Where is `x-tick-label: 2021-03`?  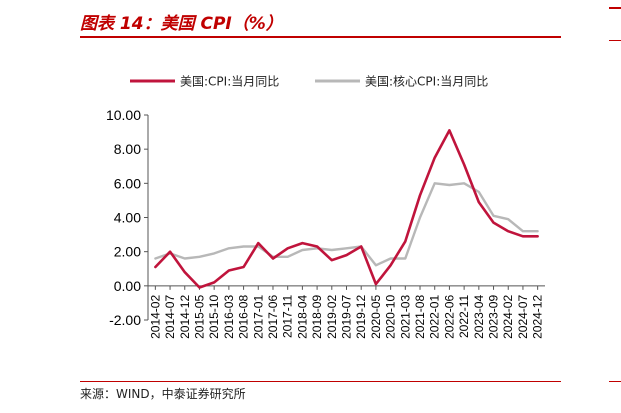
x-tick-label: 2021-03 is located at coordinates (405, 317).